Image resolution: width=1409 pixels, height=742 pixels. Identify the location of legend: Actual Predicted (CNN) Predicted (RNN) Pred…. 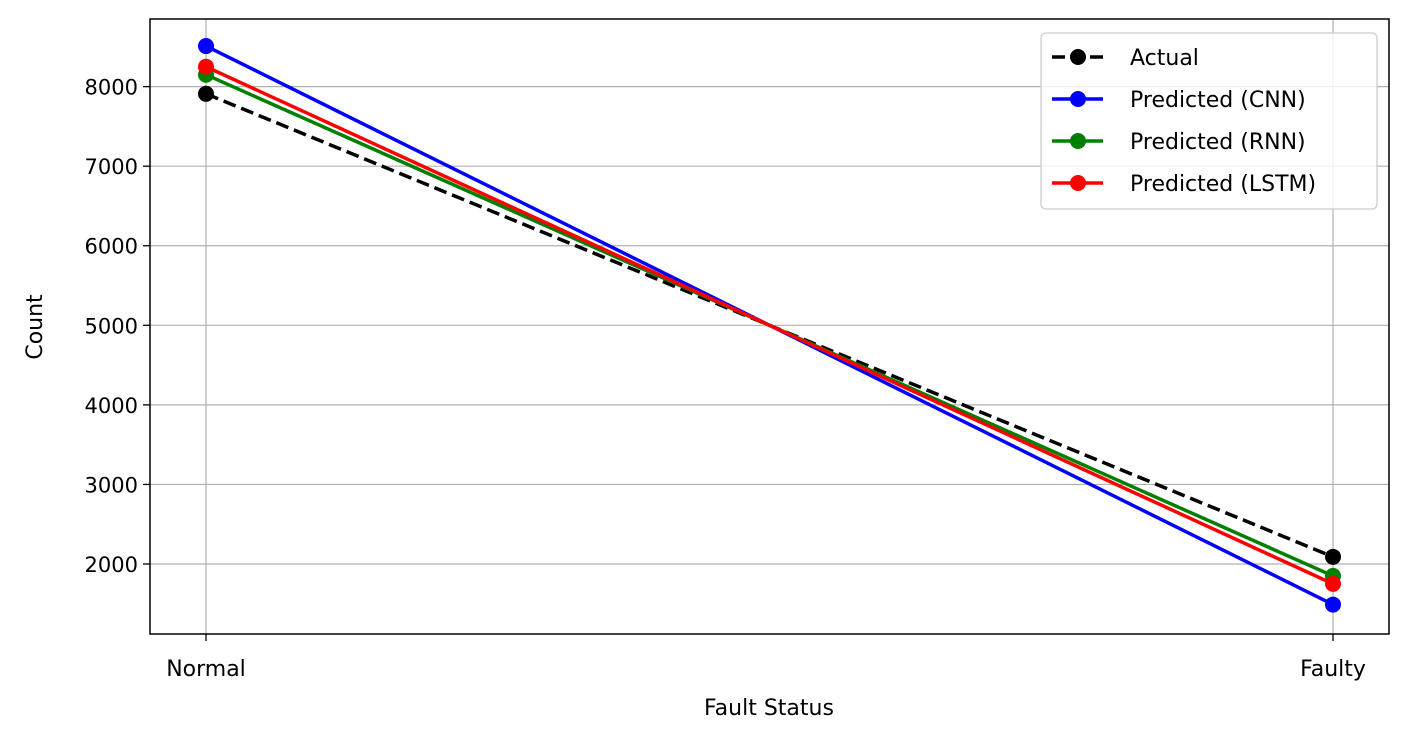
(1209, 121).